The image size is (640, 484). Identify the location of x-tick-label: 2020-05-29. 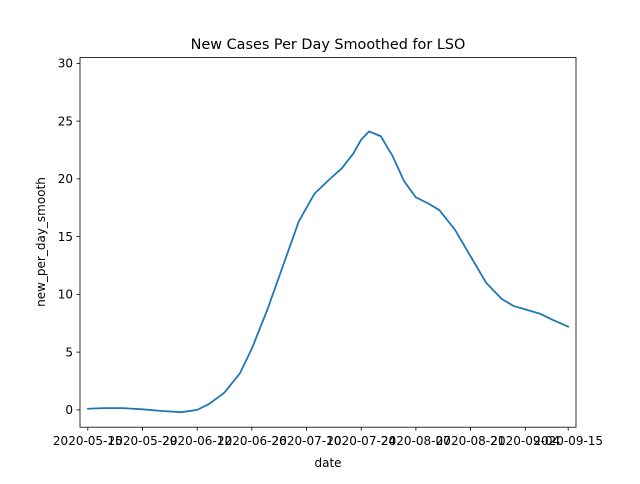
(143, 441).